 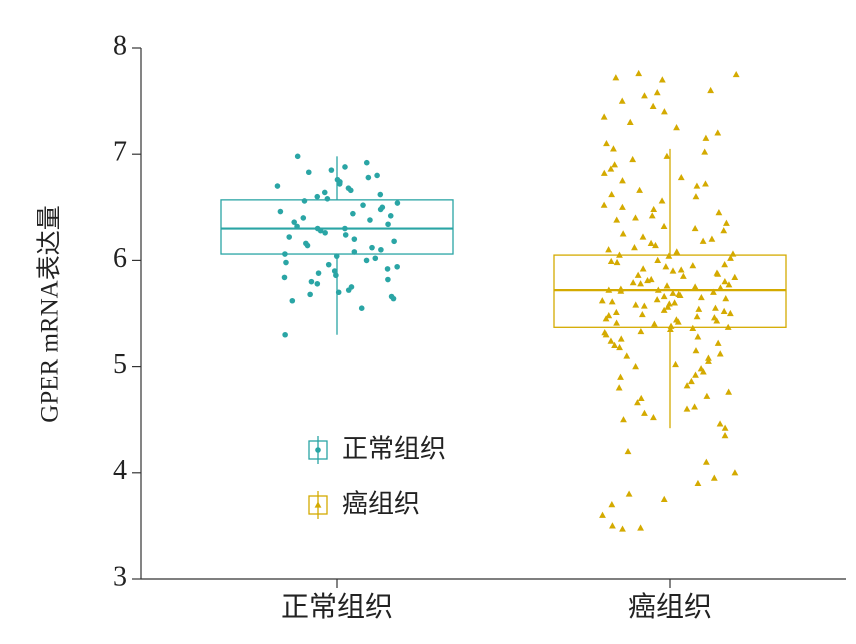 I want to click on legend-label: 癌组织, so click(x=381, y=505).